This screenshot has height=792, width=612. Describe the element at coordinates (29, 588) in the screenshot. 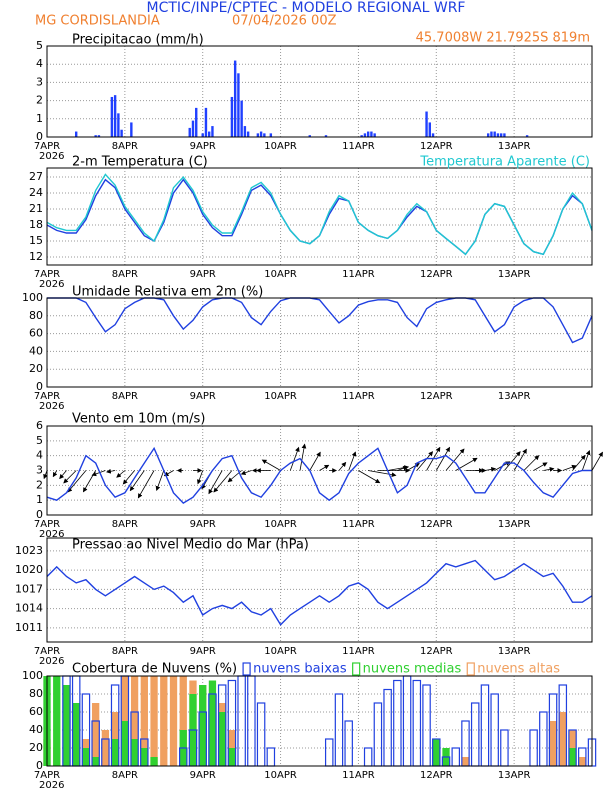

I see `y-tick-label: 1017` at that location.